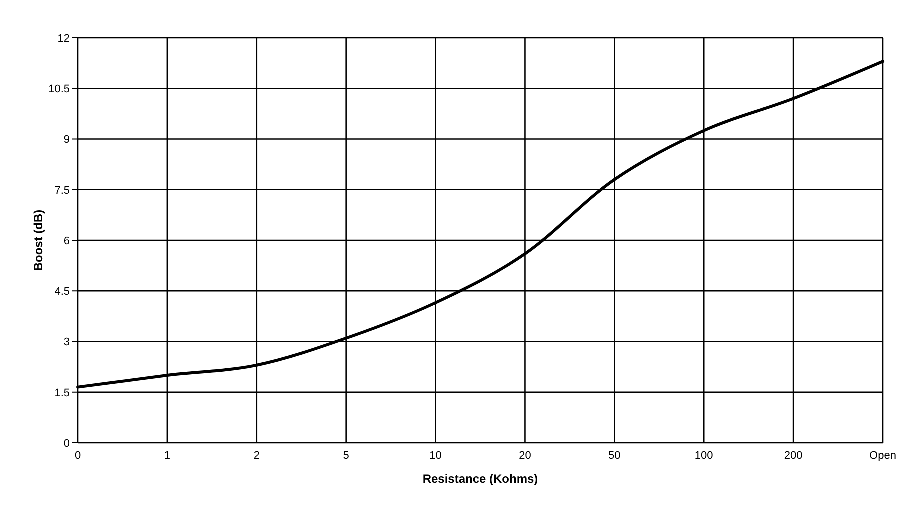 The image size is (921, 520). I want to click on x-tick-label: 0, so click(78, 456).